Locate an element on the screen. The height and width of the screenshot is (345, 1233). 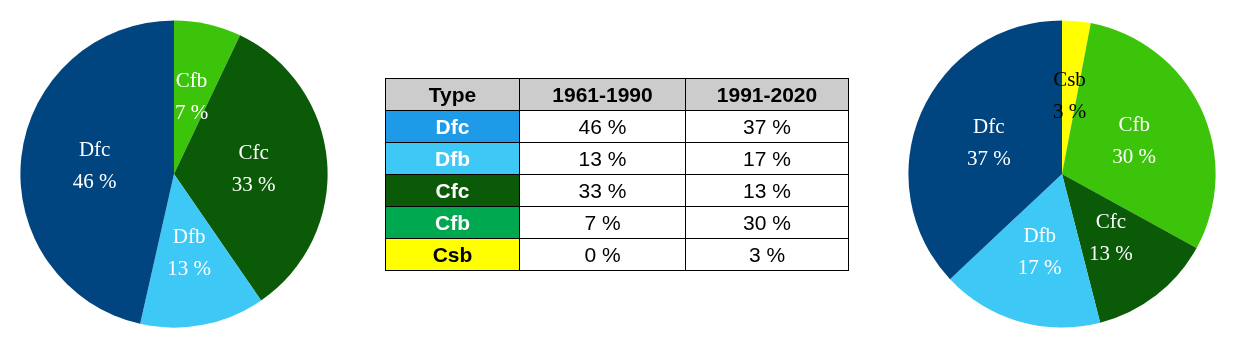
legend-title: Type is located at coordinates (452, 94).